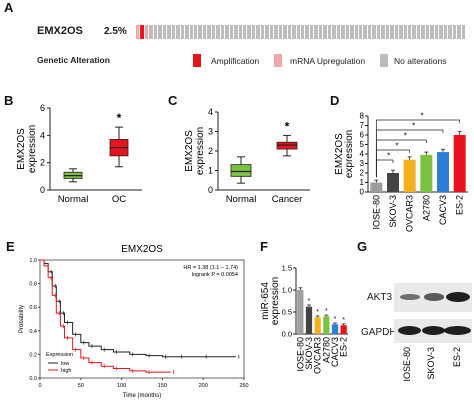 This screenshot has width=474, height=403. Describe the element at coordinates (309, 353) in the screenshot. I see `category-label: SKOV-3` at that location.